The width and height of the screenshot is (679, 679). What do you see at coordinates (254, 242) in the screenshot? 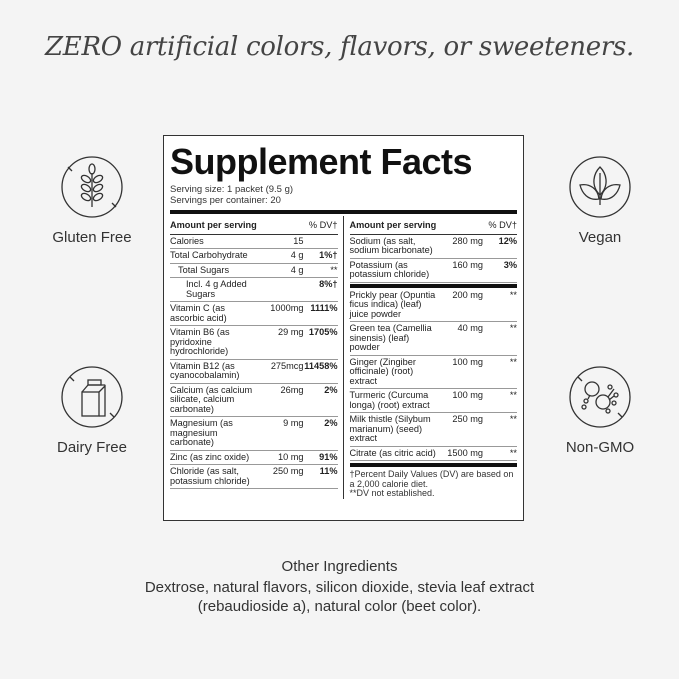
I see `nutrient-row: Calories 15` at bounding box center [254, 242].